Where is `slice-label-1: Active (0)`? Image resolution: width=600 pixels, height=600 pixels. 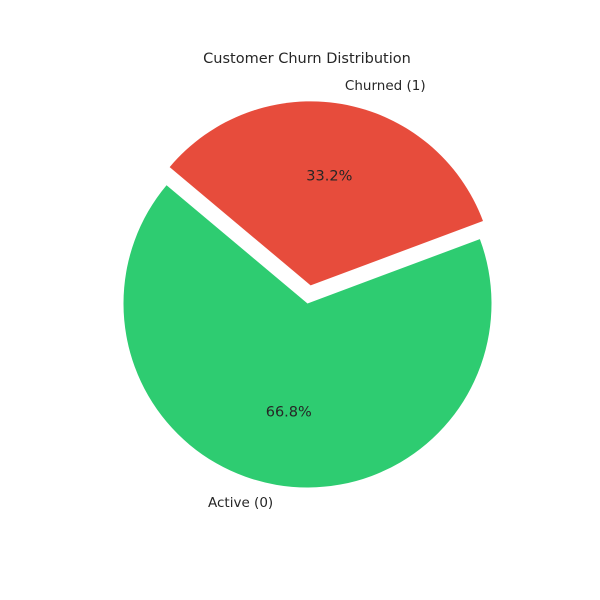
slice-label-1: Active (0) is located at coordinates (240, 503).